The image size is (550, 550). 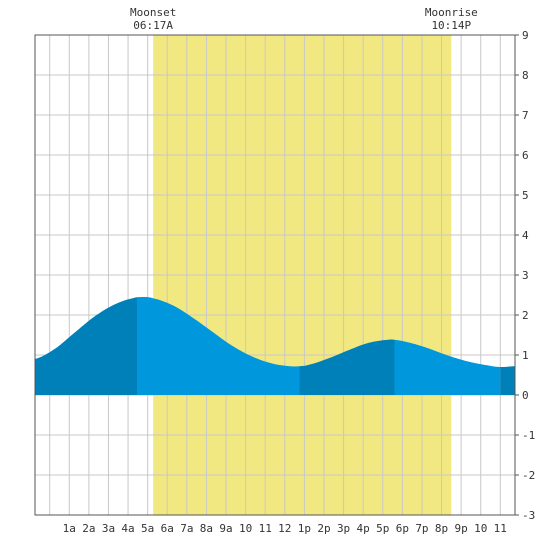 What do you see at coordinates (460, 528) in the screenshot?
I see `x-tick-label: 9p` at bounding box center [460, 528].